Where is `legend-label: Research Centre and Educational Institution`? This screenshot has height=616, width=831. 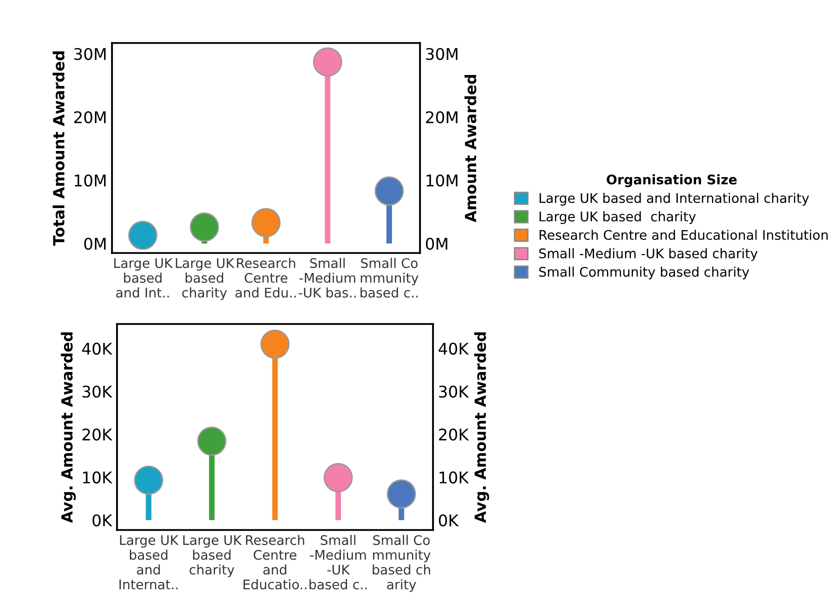
legend-label: Research Centre and Educational Institution is located at coordinates (684, 235).